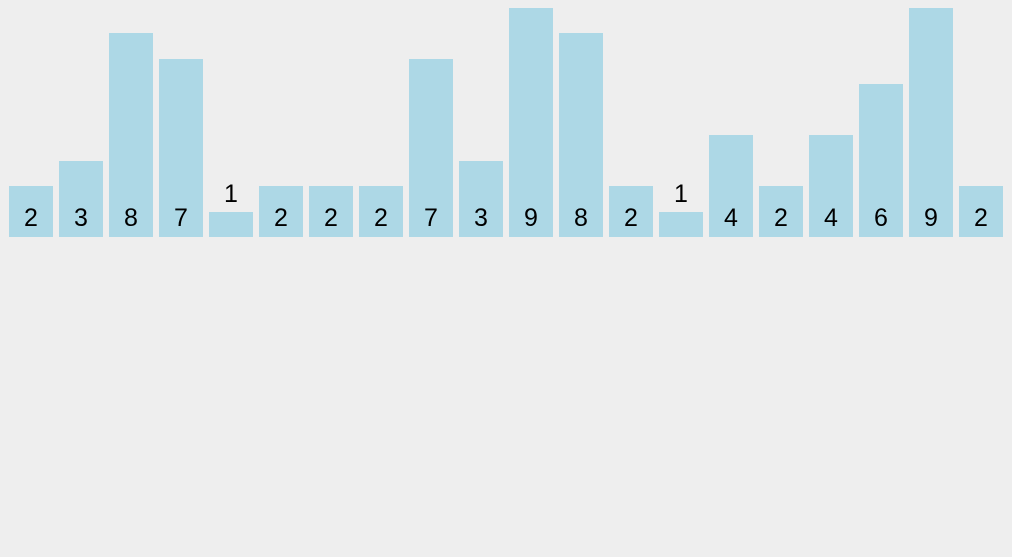 This screenshot has height=557, width=1012. I want to click on bar-value-label: 6, so click(881, 218).